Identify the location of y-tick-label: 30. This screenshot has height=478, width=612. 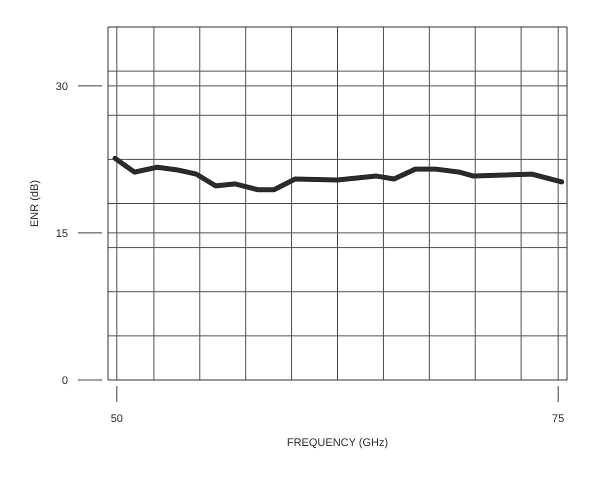
(62, 86).